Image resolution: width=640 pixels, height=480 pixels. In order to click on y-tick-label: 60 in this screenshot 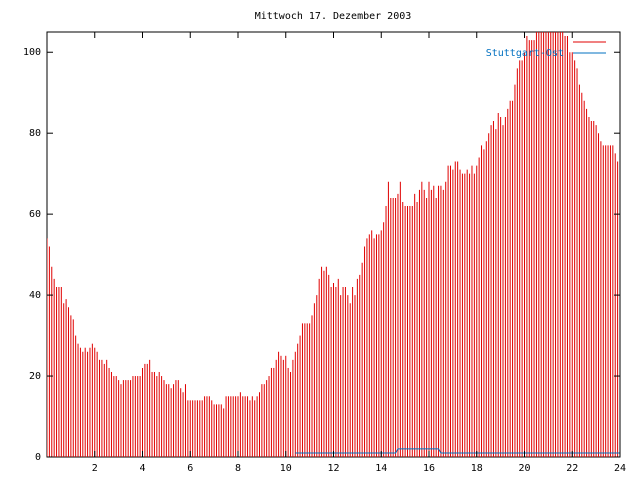, I will do `click(35, 214)`.